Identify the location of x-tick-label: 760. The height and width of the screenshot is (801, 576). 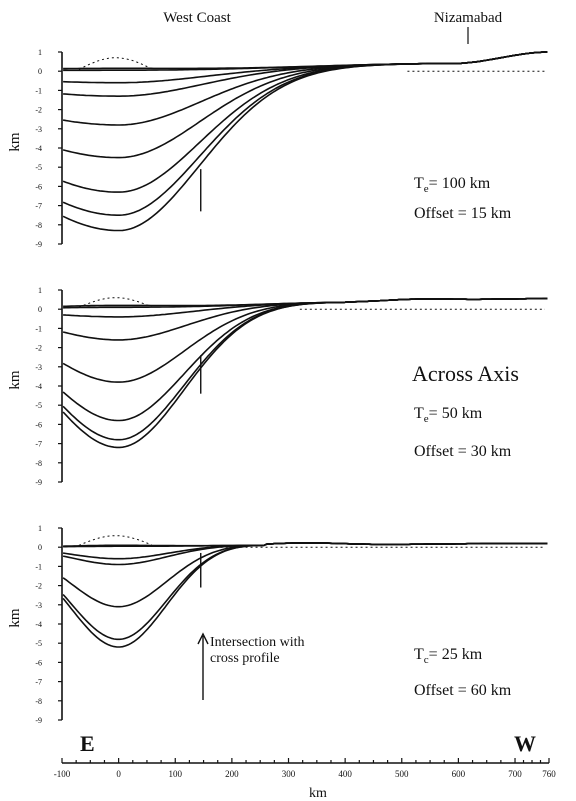
(549, 774).